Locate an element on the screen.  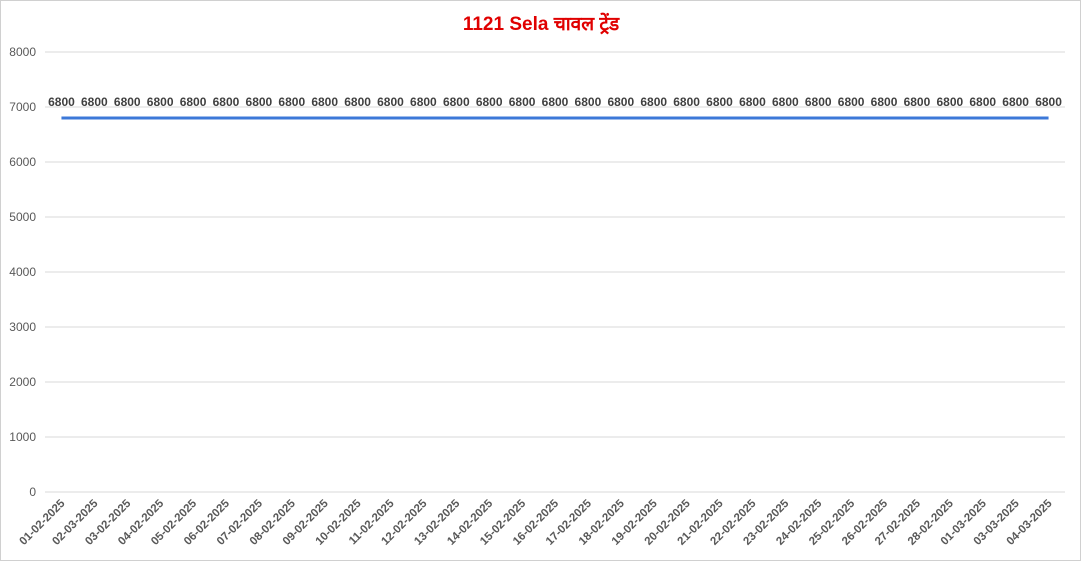
y-tick-label: 3000 is located at coordinates (22, 327).